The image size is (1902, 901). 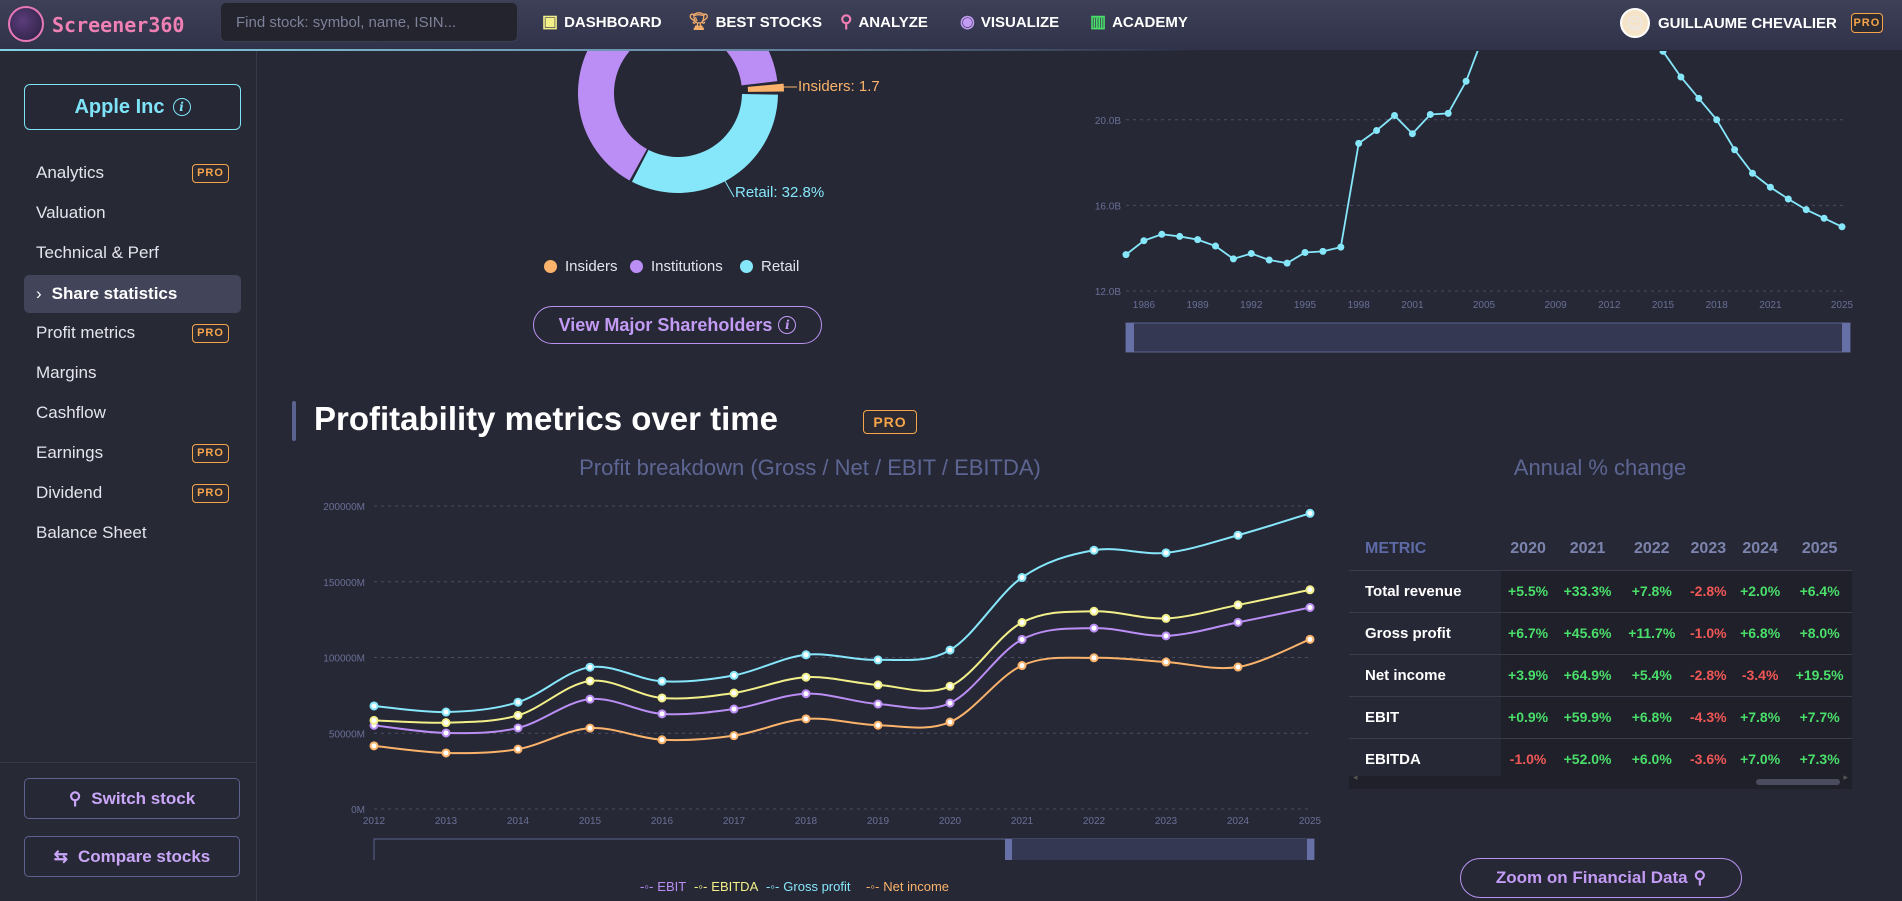 What do you see at coordinates (118, 25) in the screenshot?
I see `brand-name: Screener360` at bounding box center [118, 25].